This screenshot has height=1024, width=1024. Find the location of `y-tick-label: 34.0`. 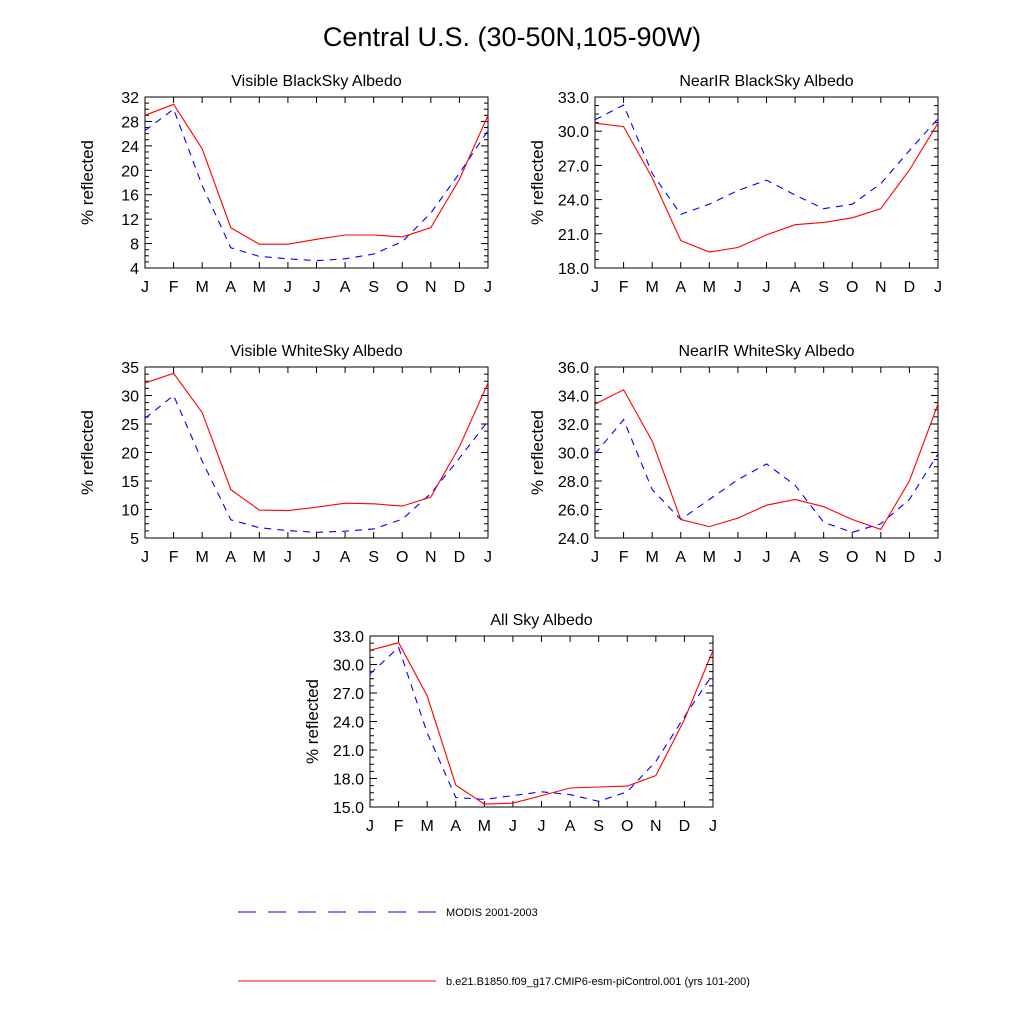

y-tick-label: 34.0 is located at coordinates (573, 397).